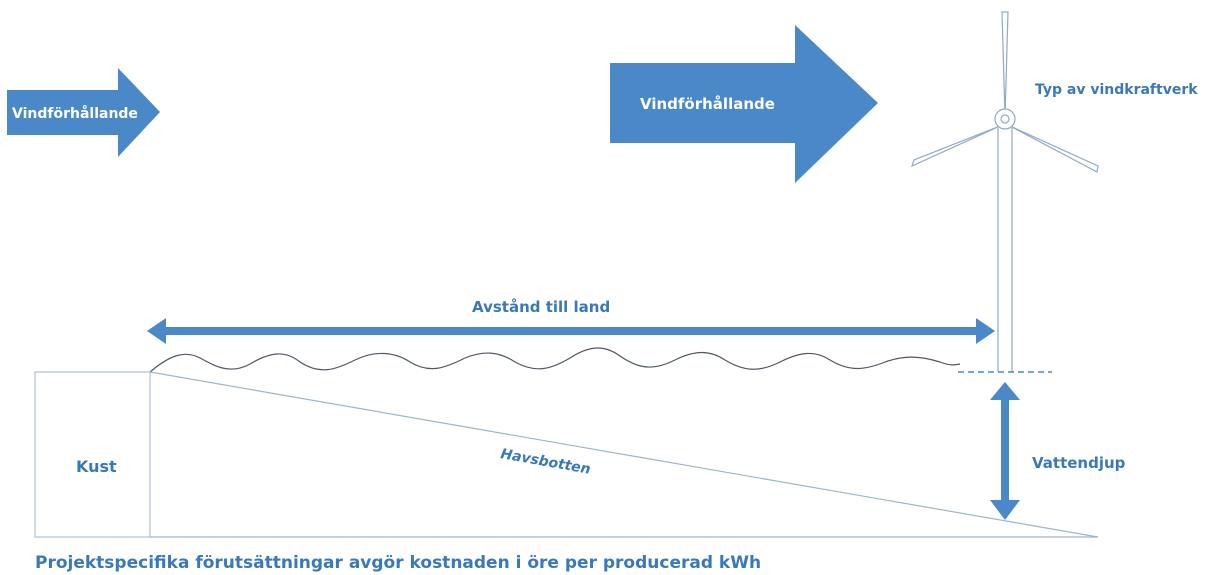 This screenshot has width=1206, height=575. I want to click on coast-box, so click(92, 454).